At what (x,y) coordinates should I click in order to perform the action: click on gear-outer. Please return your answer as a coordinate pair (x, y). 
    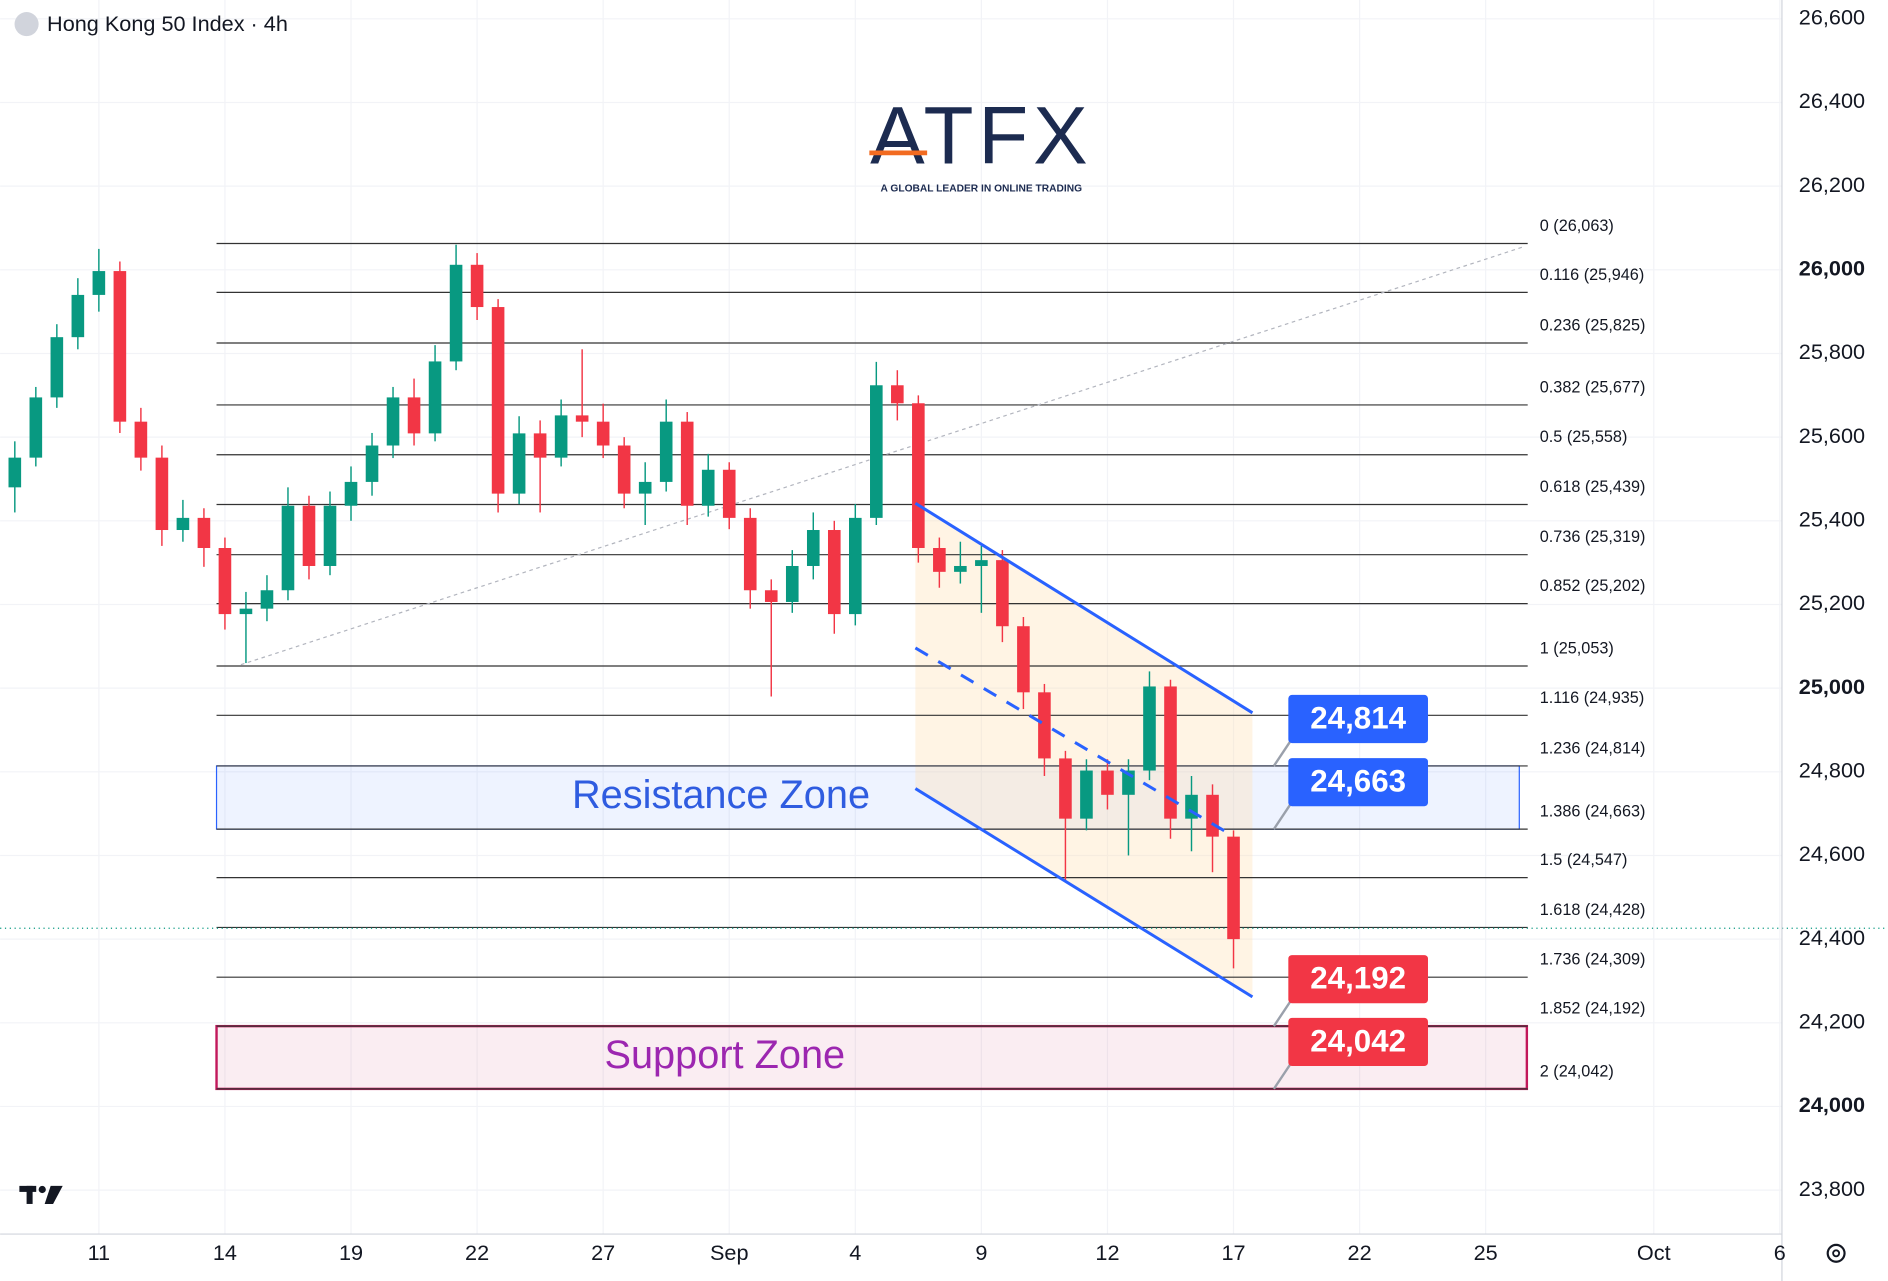
    Looking at the image, I should click on (1836, 1253).